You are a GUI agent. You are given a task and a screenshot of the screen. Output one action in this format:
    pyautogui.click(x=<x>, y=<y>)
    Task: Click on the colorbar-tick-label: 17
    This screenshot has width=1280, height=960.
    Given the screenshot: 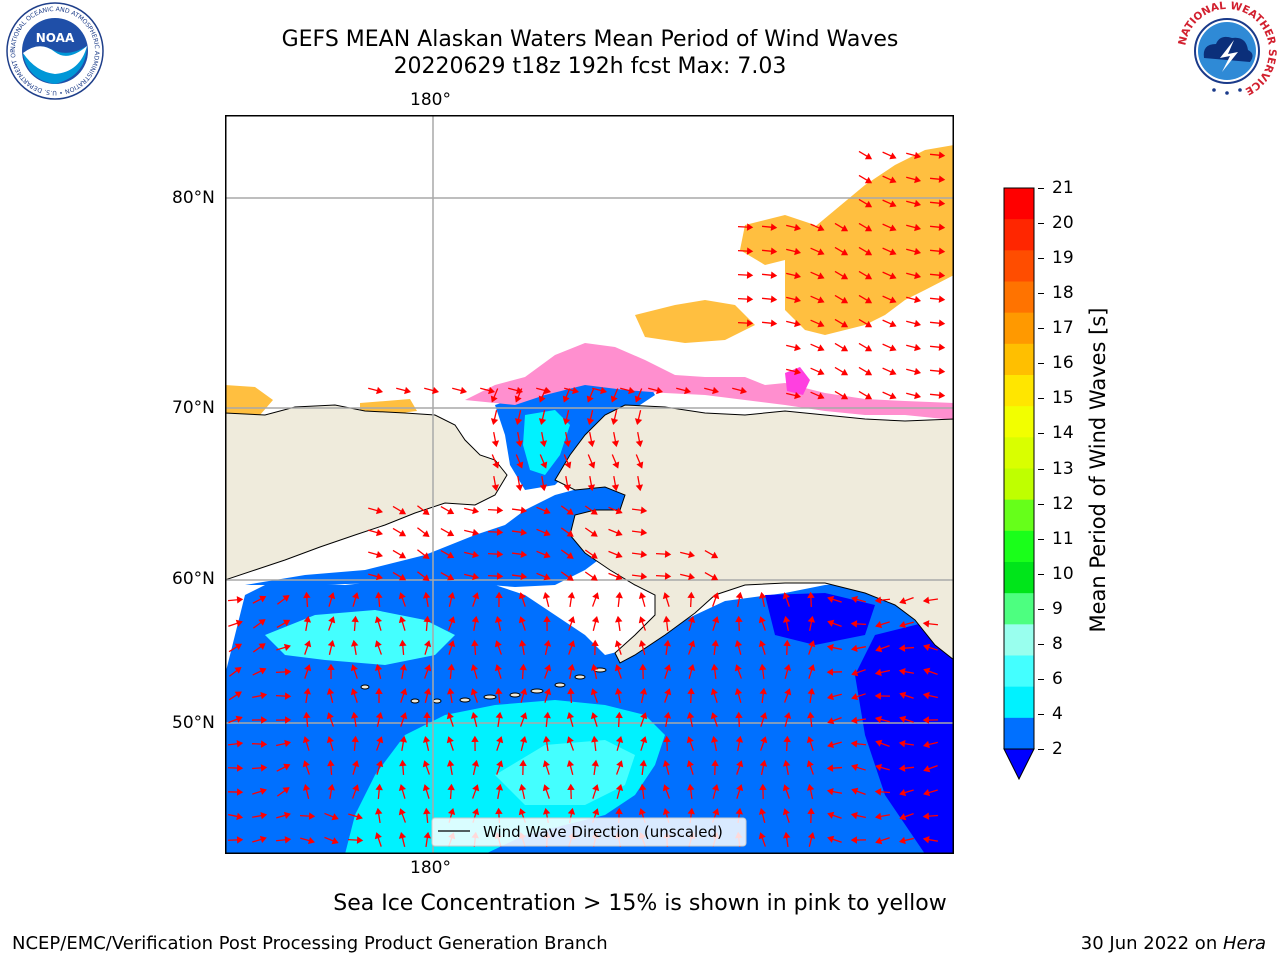 What is the action you would take?
    pyautogui.click(x=1063, y=328)
    